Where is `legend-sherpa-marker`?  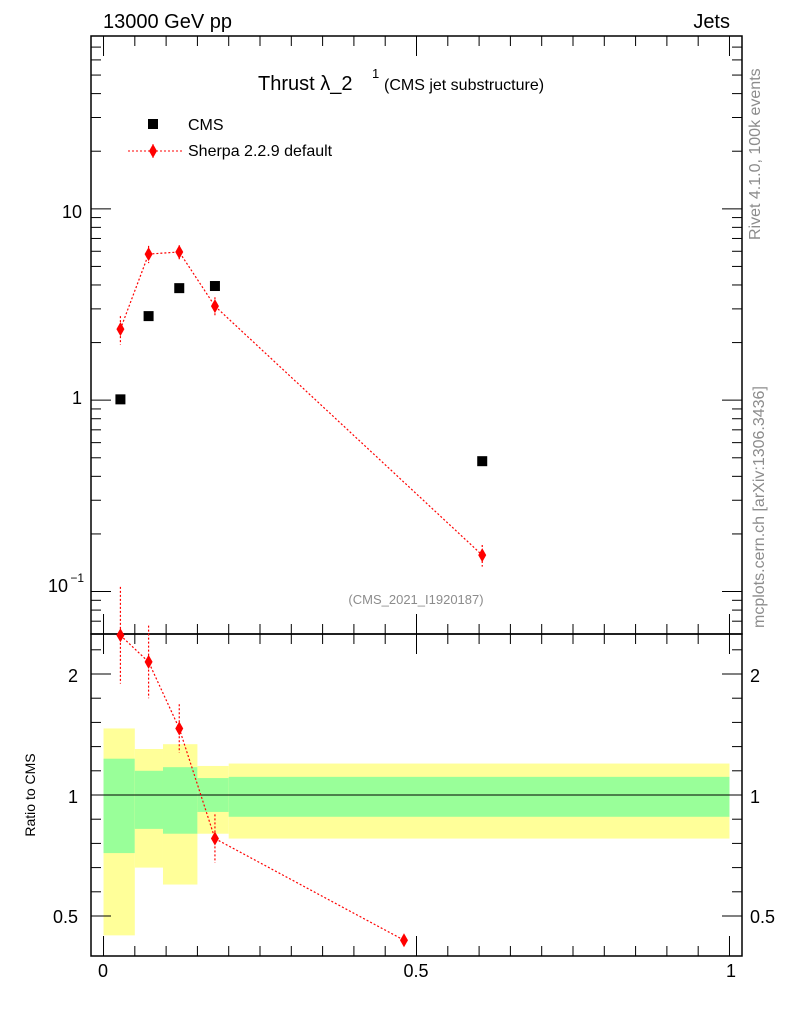 legend-sherpa-marker is located at coordinates (153, 151).